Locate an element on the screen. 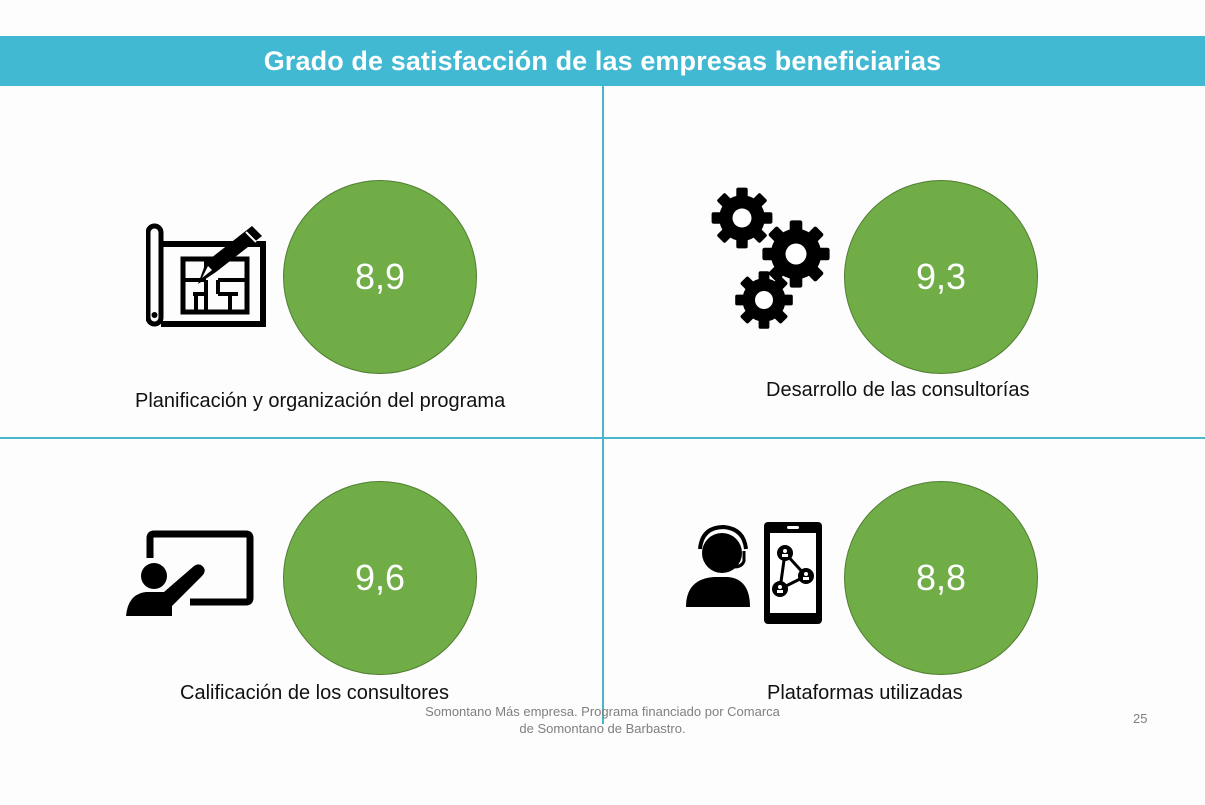 This screenshot has height=805, width=1205. blueprint-pencil-icon is located at coordinates (206, 275).